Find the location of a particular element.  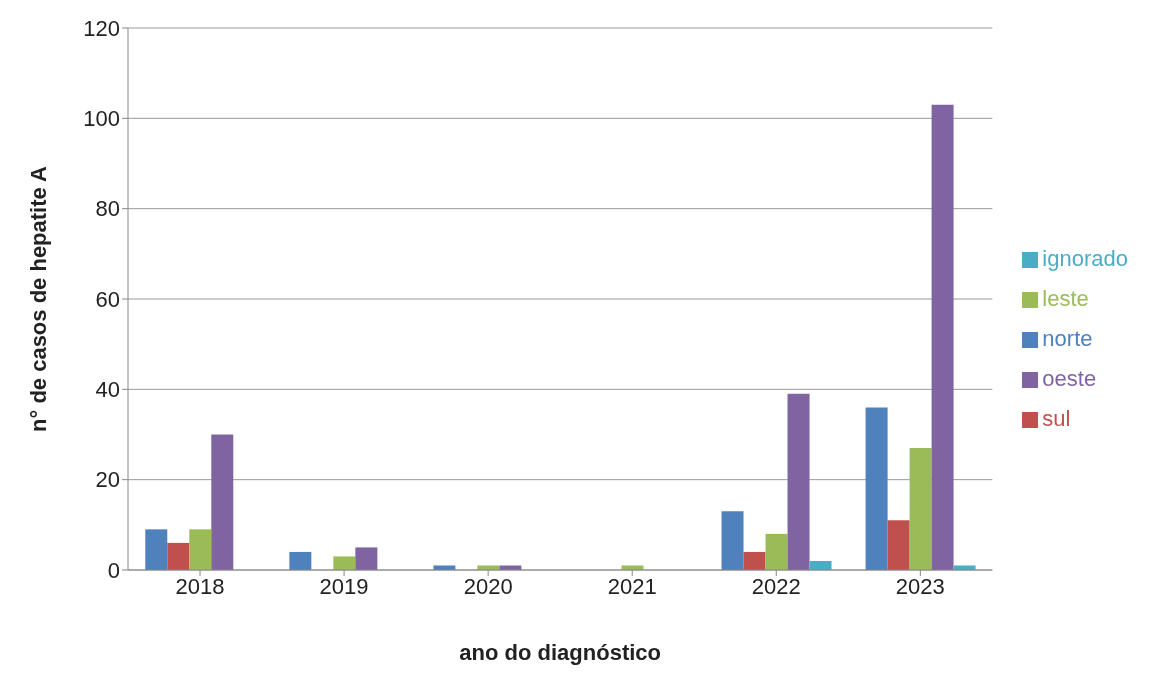

x-tick-label: 2019 is located at coordinates (344, 586).